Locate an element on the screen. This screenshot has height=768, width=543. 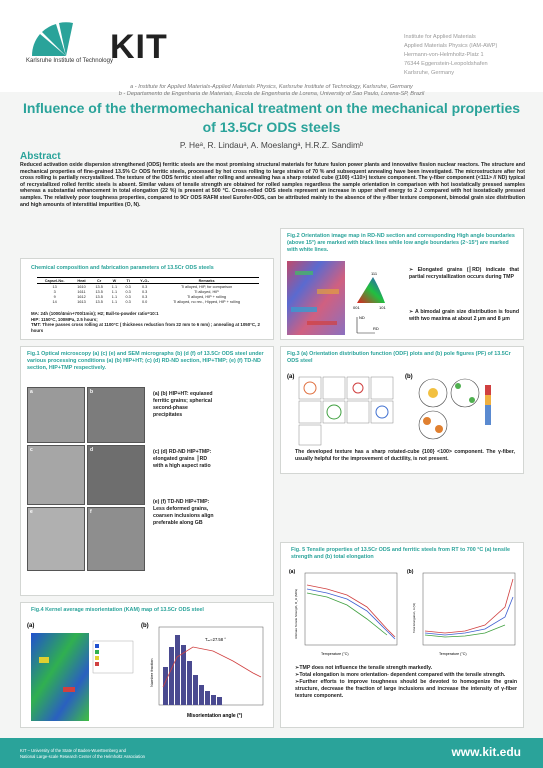
micrograph-e: e is located at coordinates (56, 539).